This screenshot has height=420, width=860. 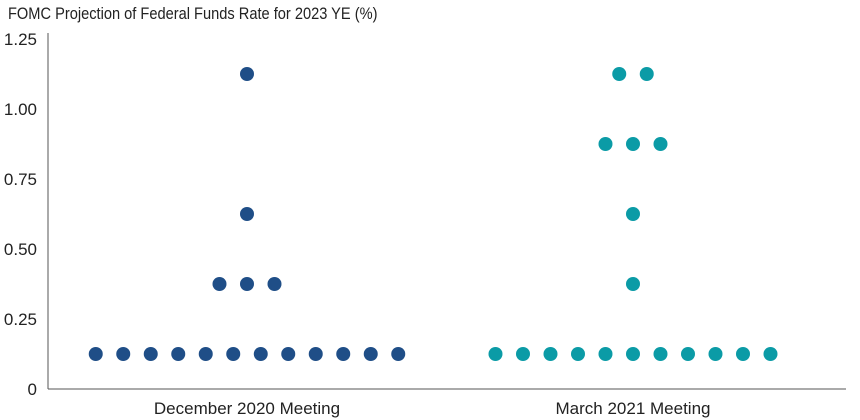 What do you see at coordinates (20, 109) in the screenshot?
I see `y-tick-label: 1.00` at bounding box center [20, 109].